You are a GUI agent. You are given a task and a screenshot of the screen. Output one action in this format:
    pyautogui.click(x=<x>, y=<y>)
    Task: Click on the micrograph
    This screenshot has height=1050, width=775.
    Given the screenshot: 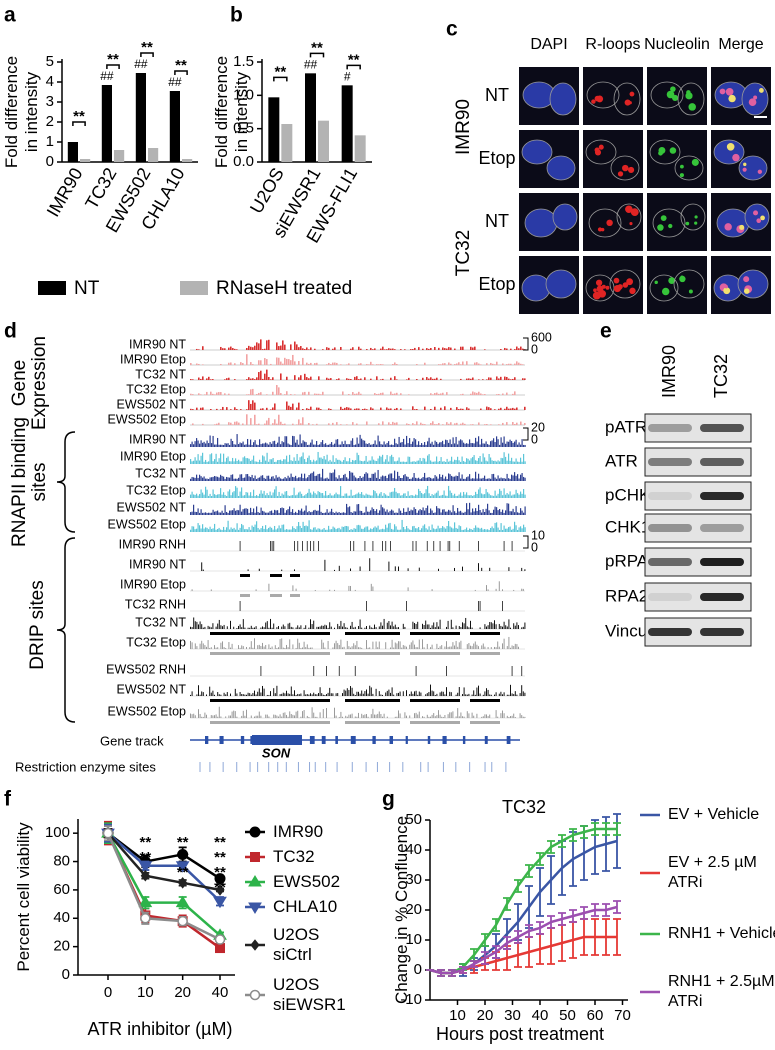 What is the action you would take?
    pyautogui.click(x=613, y=222)
    